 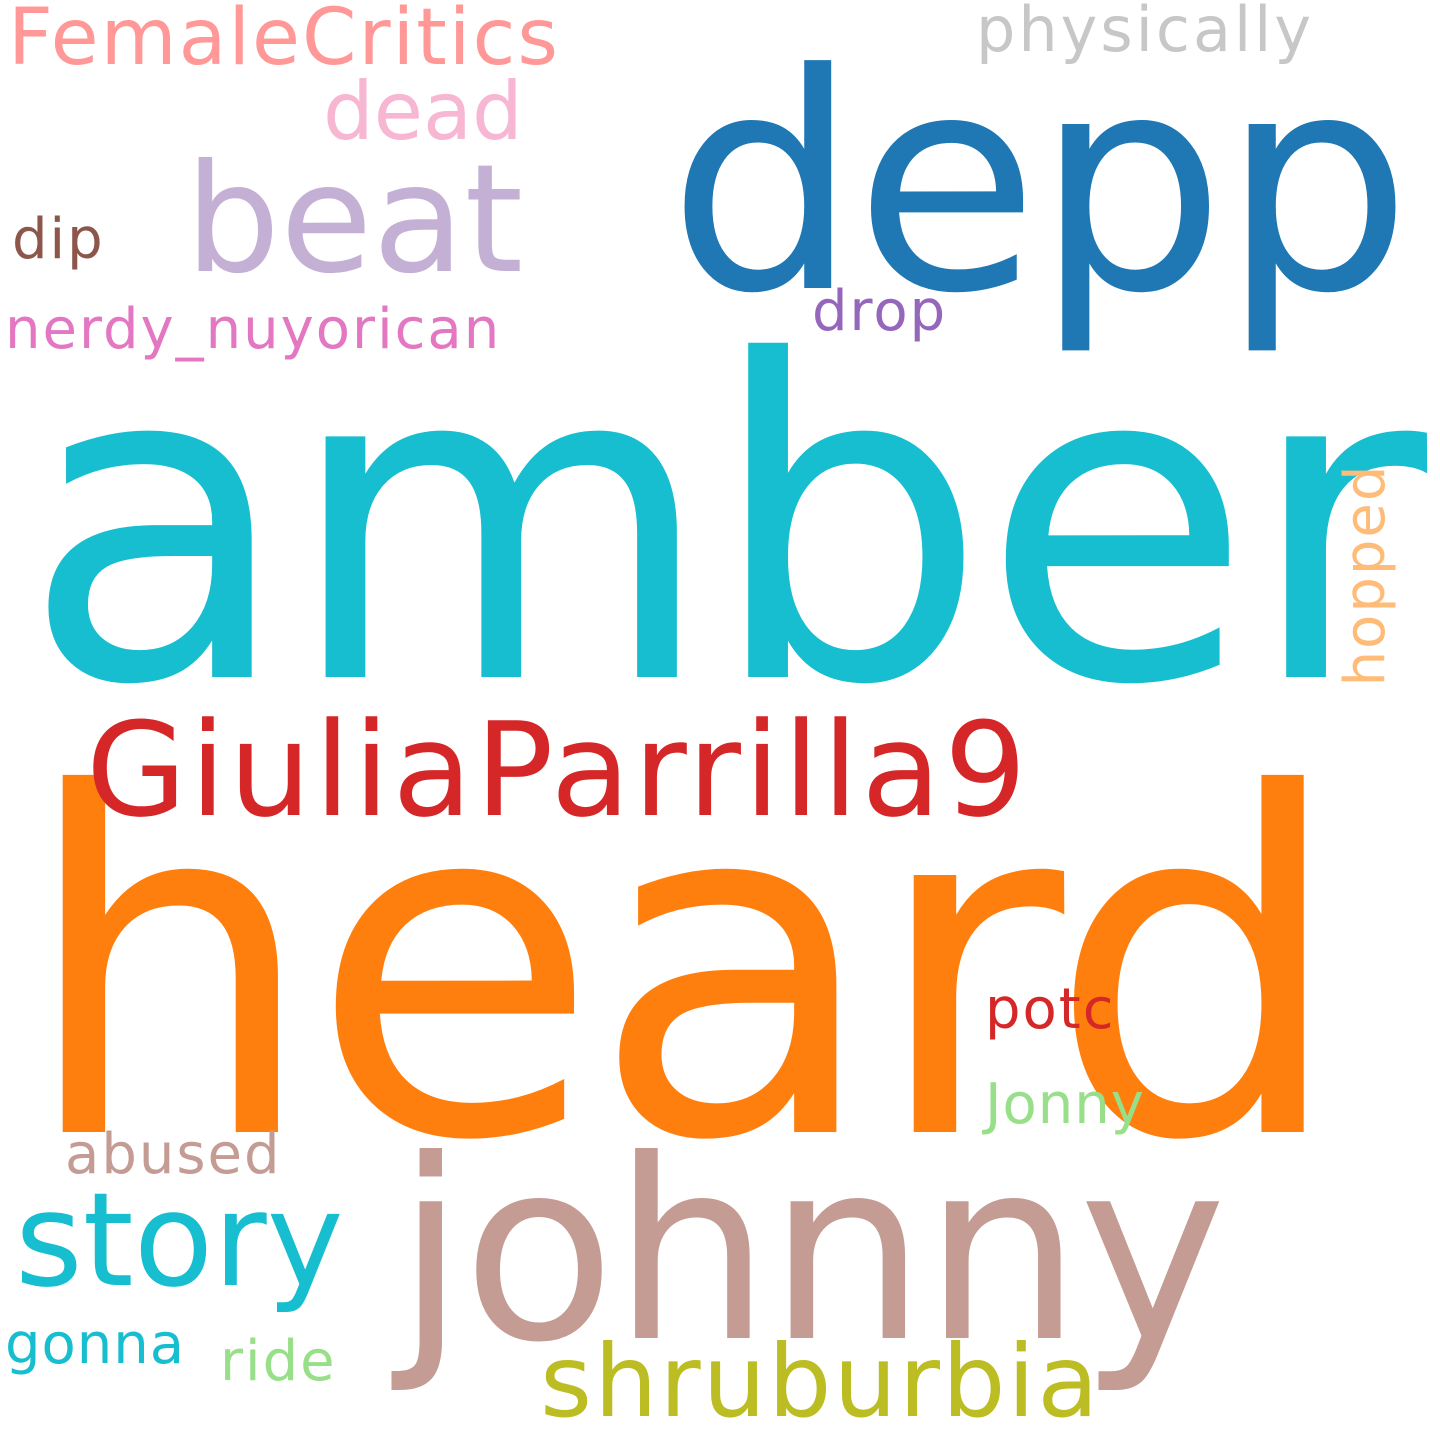 What do you see at coordinates (423, 111) in the screenshot?
I see `word-dead: dead` at bounding box center [423, 111].